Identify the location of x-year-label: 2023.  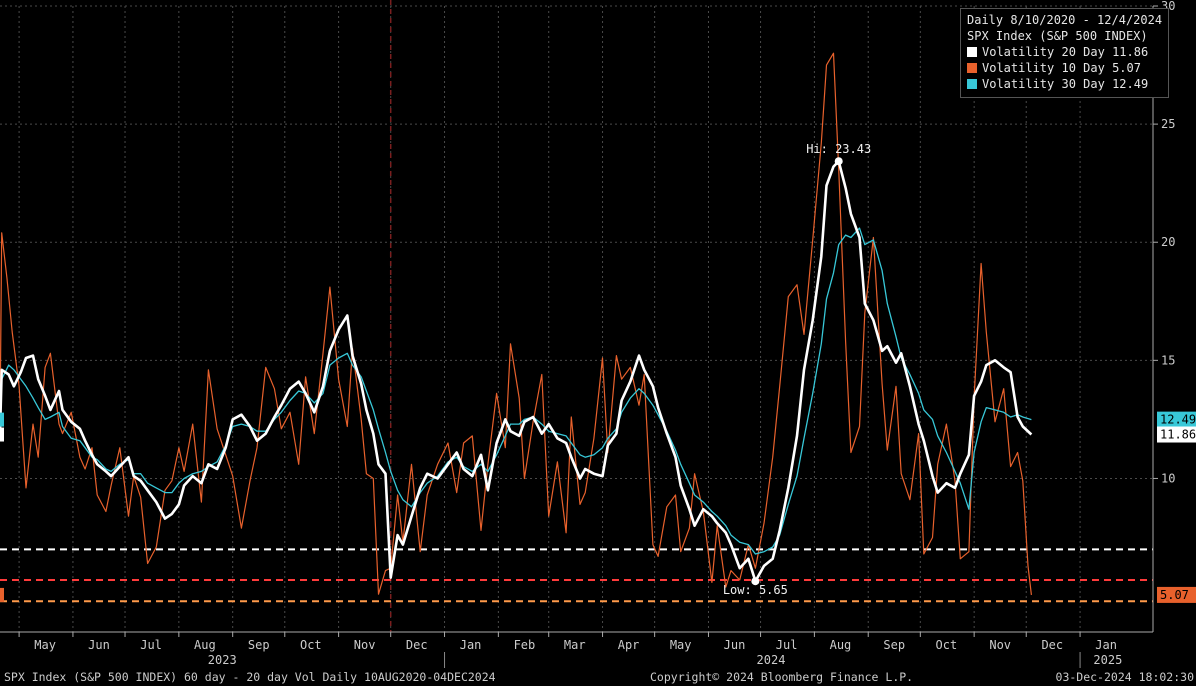
(222, 660).